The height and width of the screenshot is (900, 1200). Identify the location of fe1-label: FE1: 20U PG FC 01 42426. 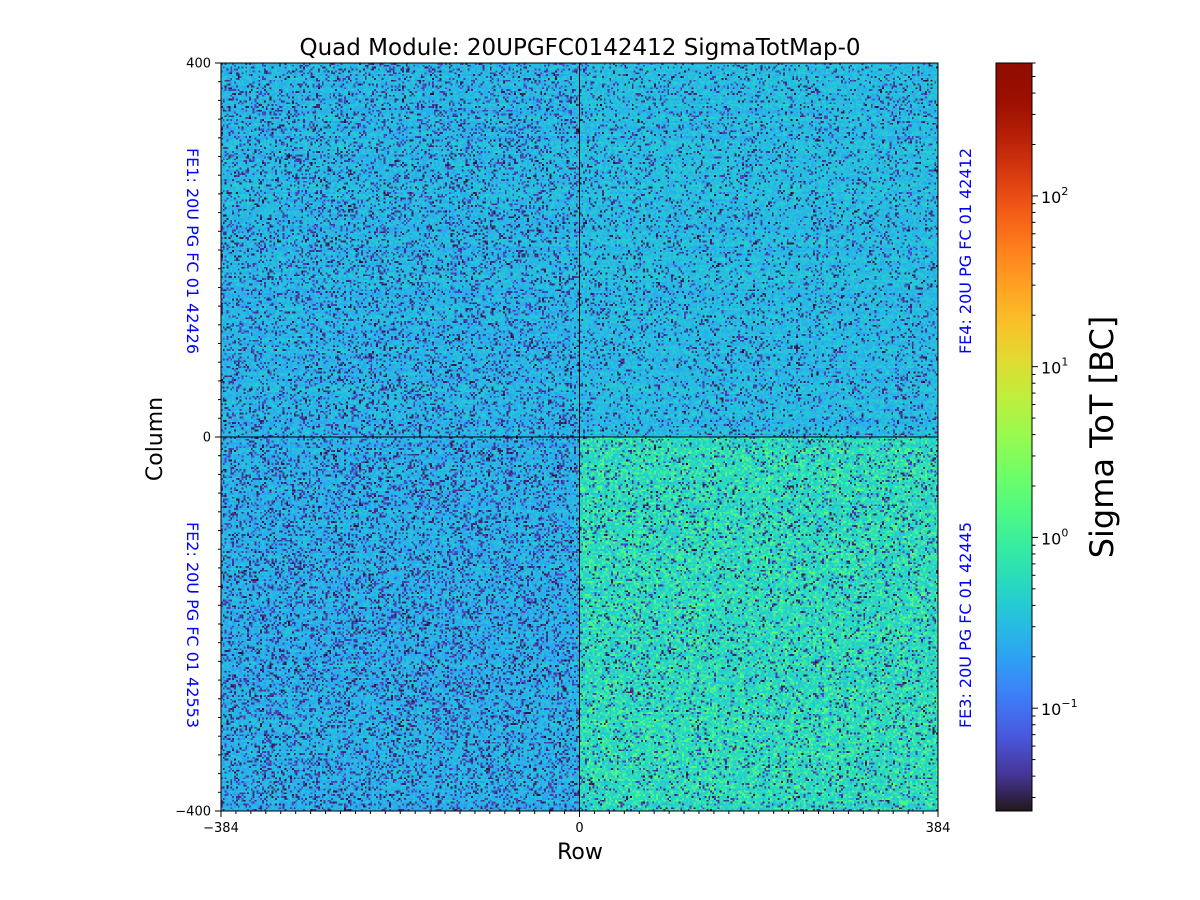
(192, 251).